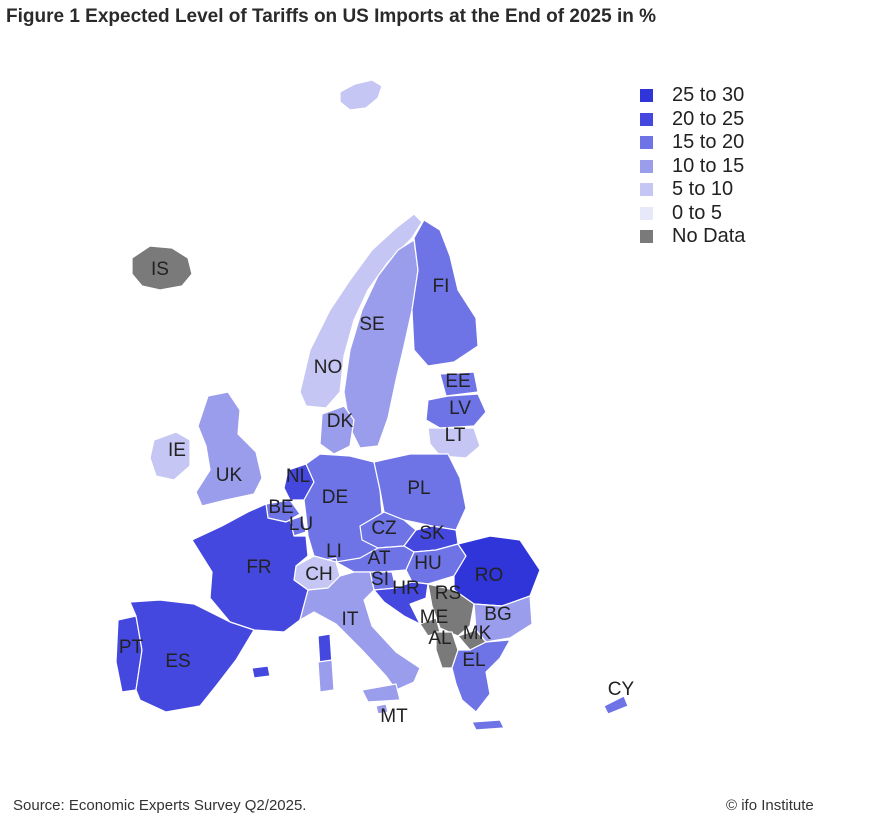 The width and height of the screenshot is (886, 828). What do you see at coordinates (434, 617) in the screenshot?
I see `label-ME: ME` at bounding box center [434, 617].